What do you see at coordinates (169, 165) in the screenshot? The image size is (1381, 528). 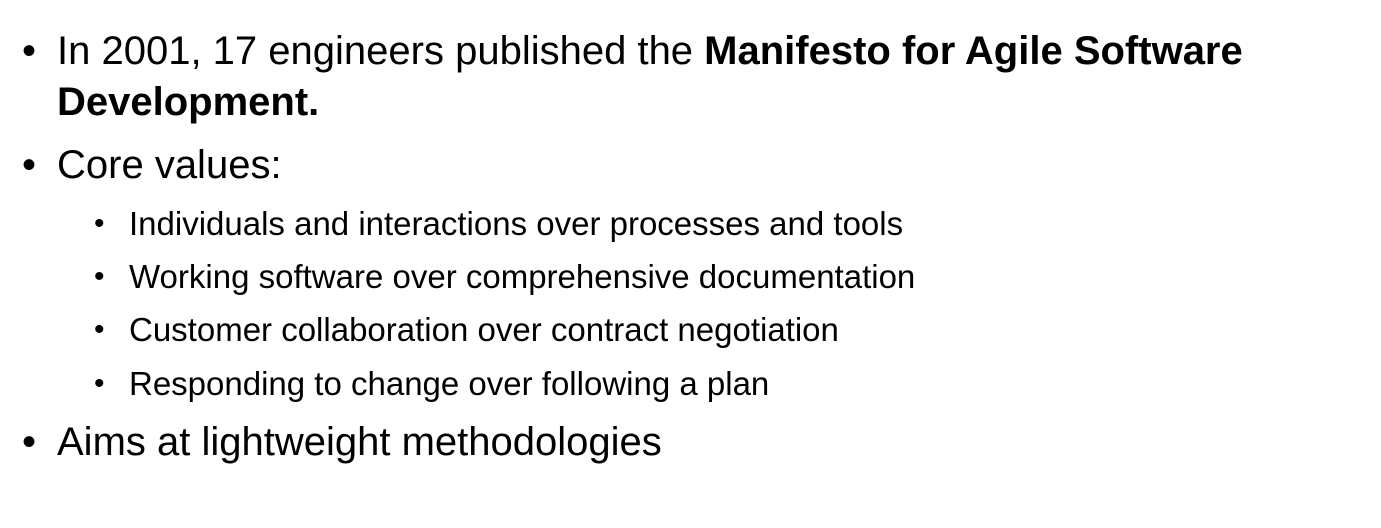 I see `core-values-heading: Core values:` at bounding box center [169, 165].